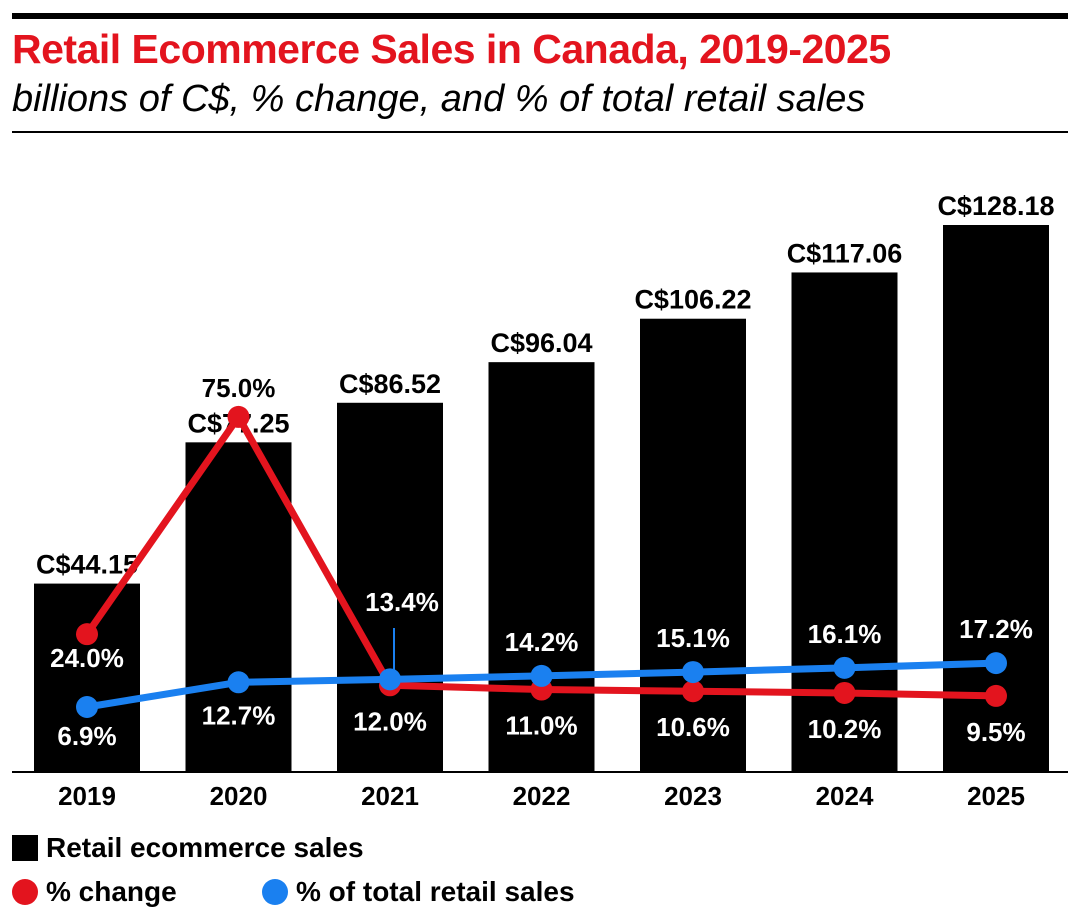  I want to click on legend-item-share: % of total retail sales, so click(418, 892).